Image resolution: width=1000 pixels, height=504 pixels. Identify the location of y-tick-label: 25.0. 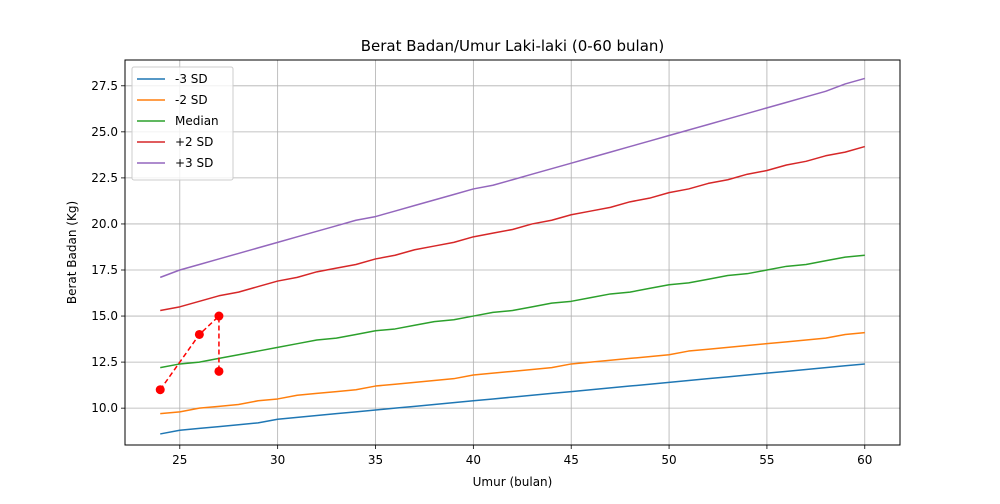
(104, 132).